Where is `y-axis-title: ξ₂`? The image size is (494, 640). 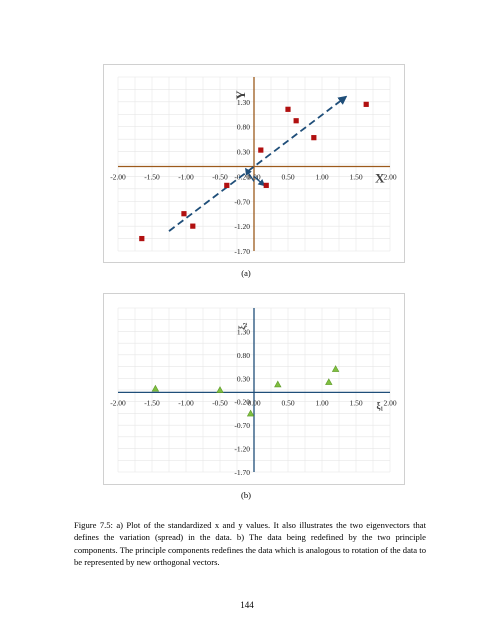
y-axis-title: ξ₂ is located at coordinates (242, 325).